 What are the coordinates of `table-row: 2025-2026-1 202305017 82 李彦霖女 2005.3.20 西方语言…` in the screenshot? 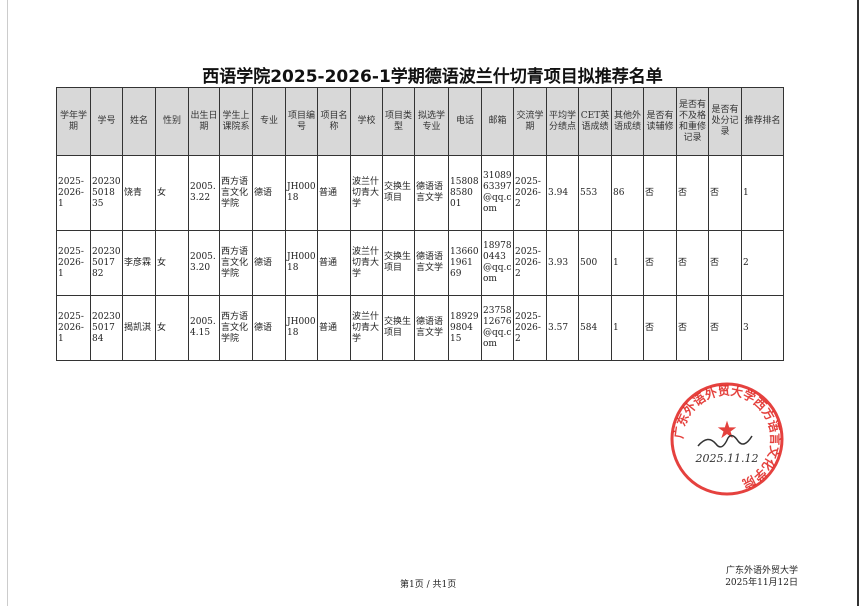 It's located at (420, 263).